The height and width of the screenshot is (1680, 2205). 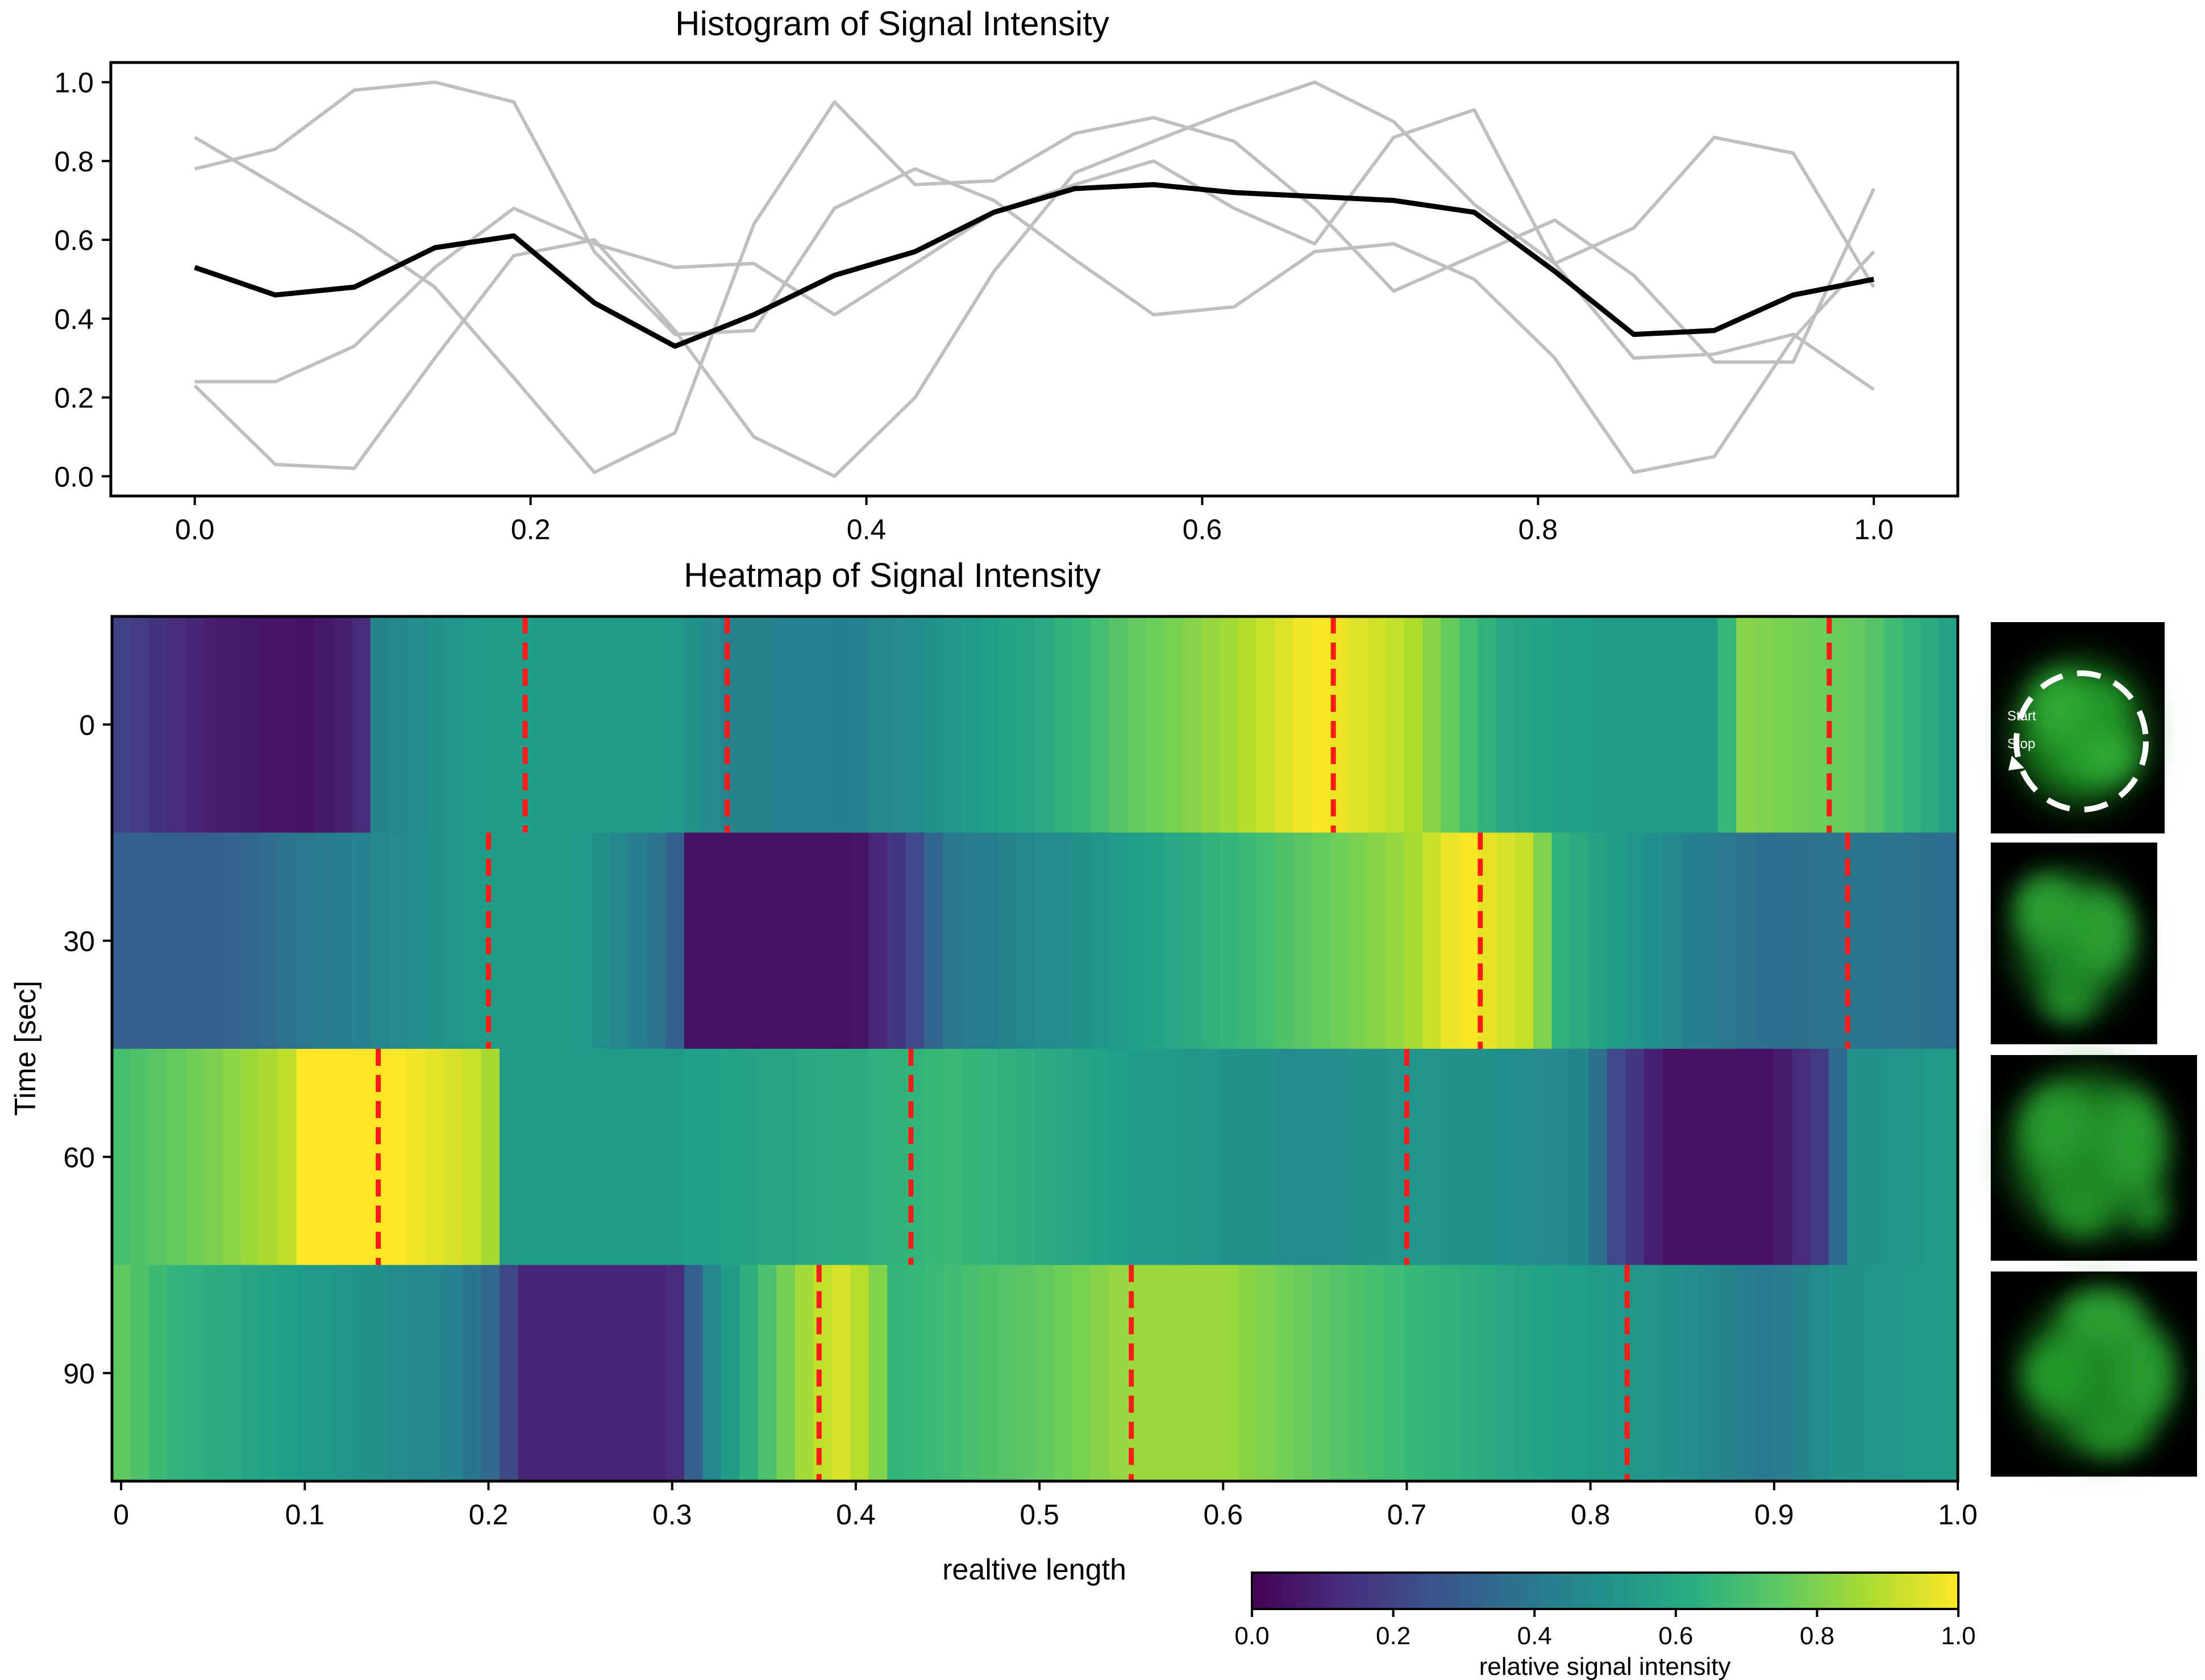 What do you see at coordinates (74, 161) in the screenshot?
I see `line-y-tick-label: 0.8` at bounding box center [74, 161].